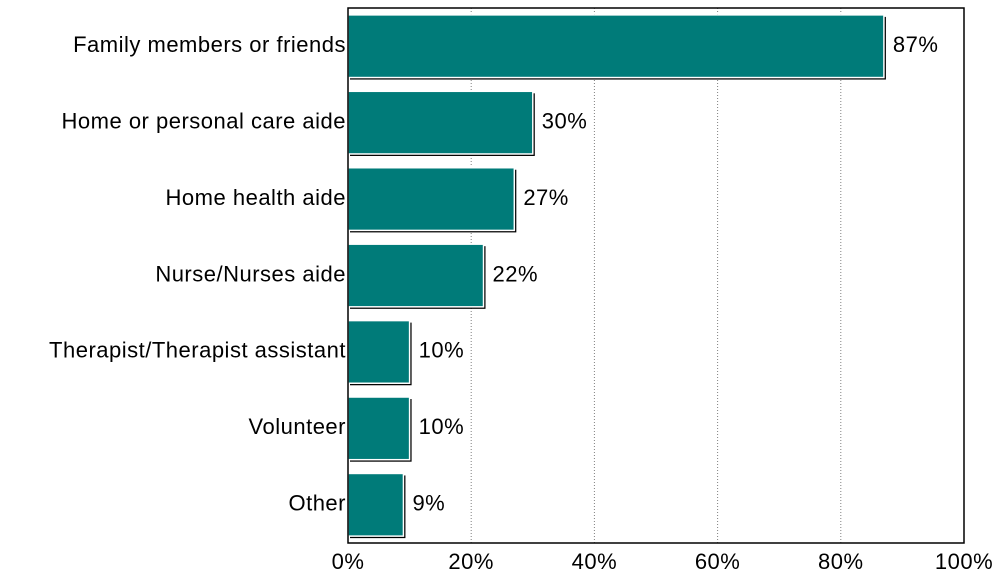  Describe the element at coordinates (297, 426) in the screenshot. I see `category-label: Volunteer` at that location.